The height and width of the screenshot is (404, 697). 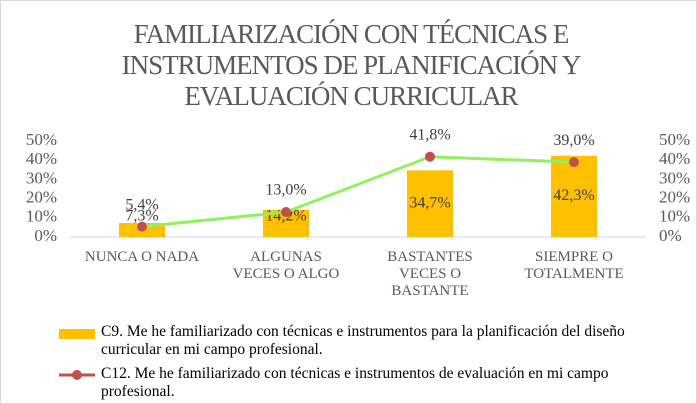 I want to click on y-tick-label: 40%, so click(x=41, y=158).